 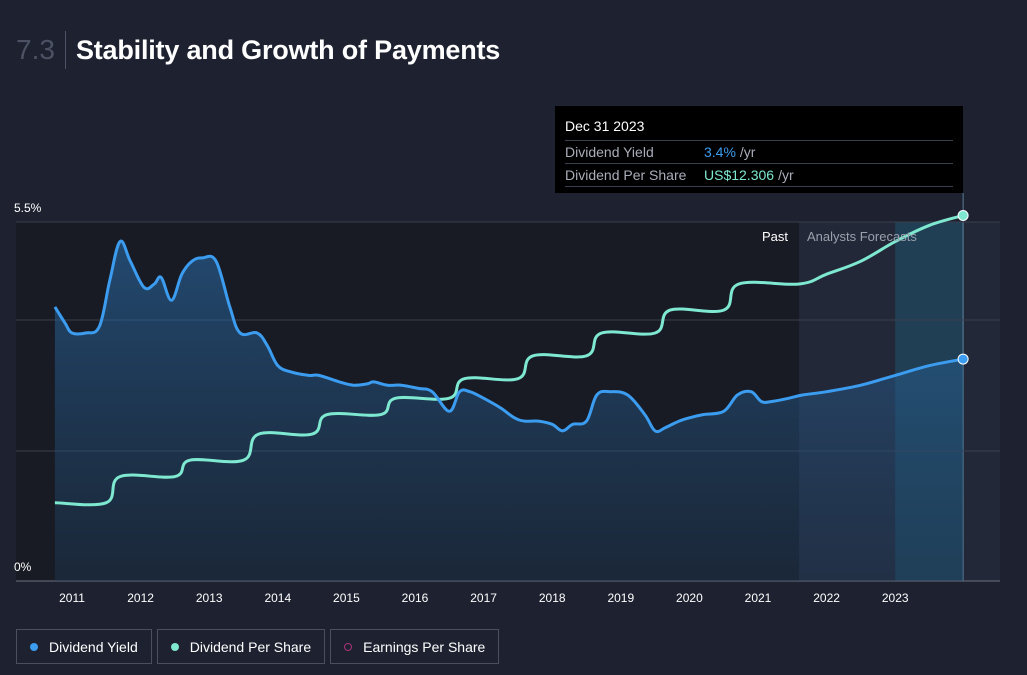 I want to click on x-tick-label: 2014, so click(x=277, y=598).